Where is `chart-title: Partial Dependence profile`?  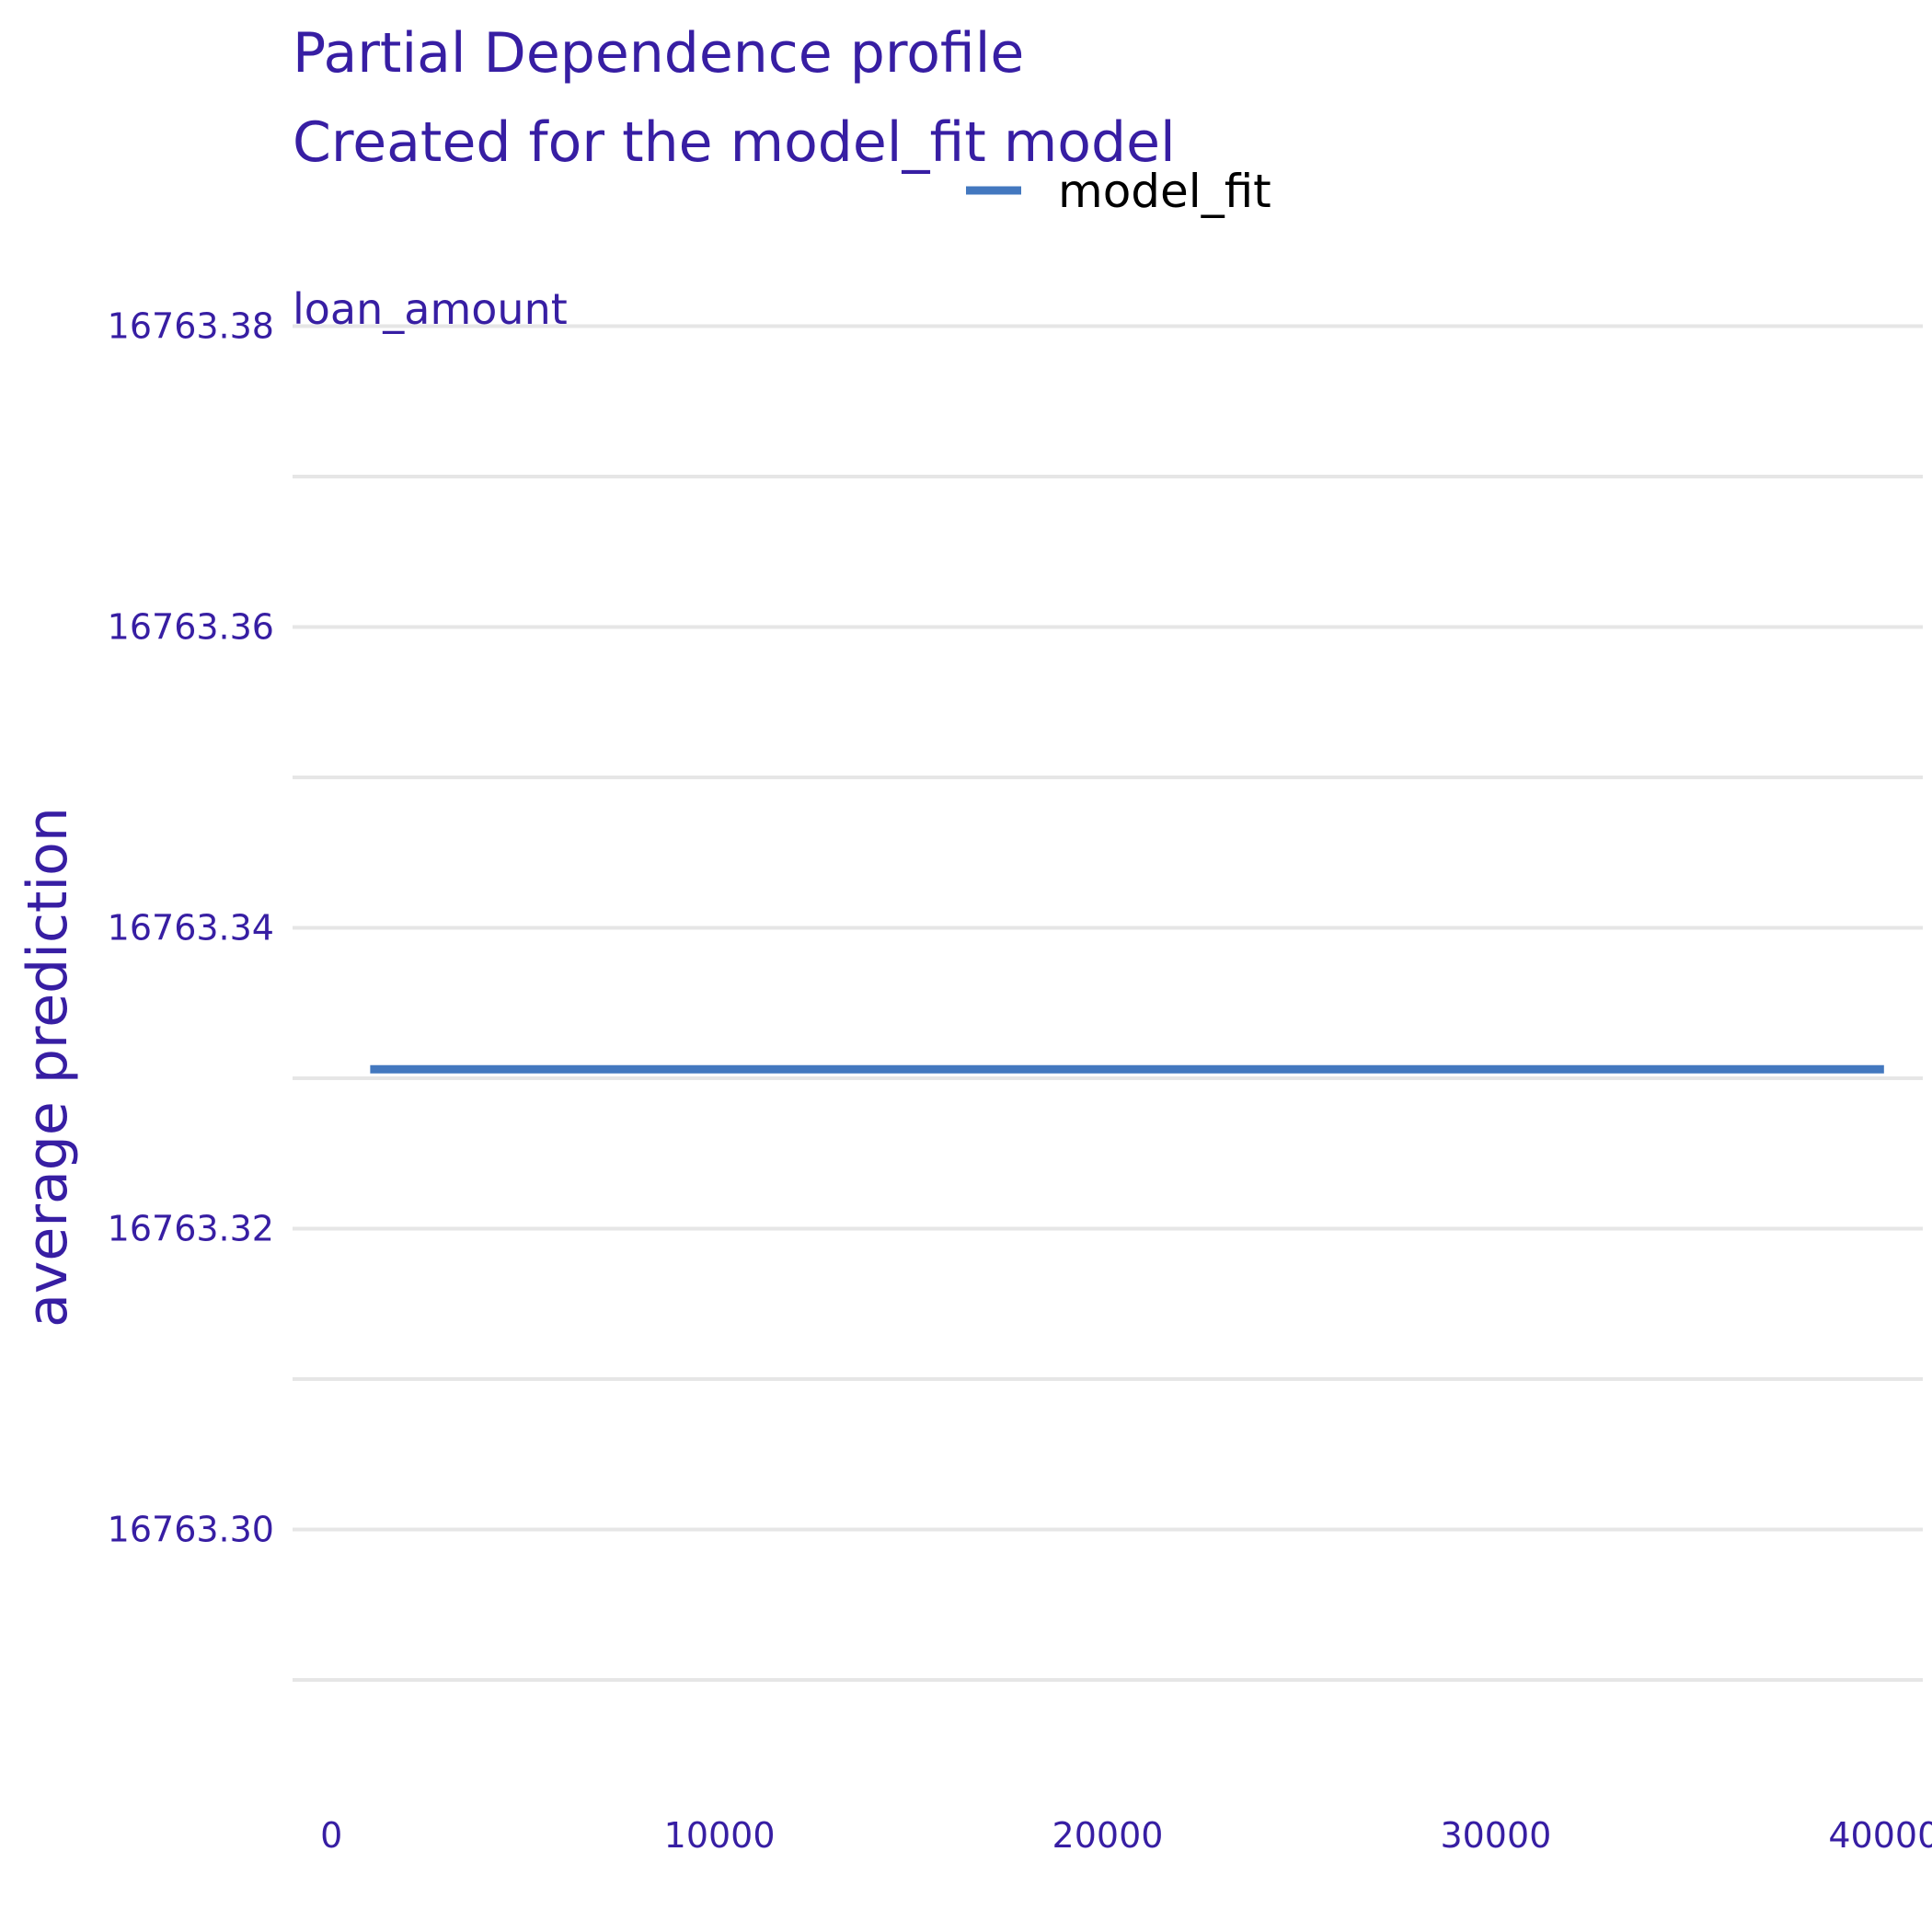 chart-title: Partial Dependence profile is located at coordinates (658, 53).